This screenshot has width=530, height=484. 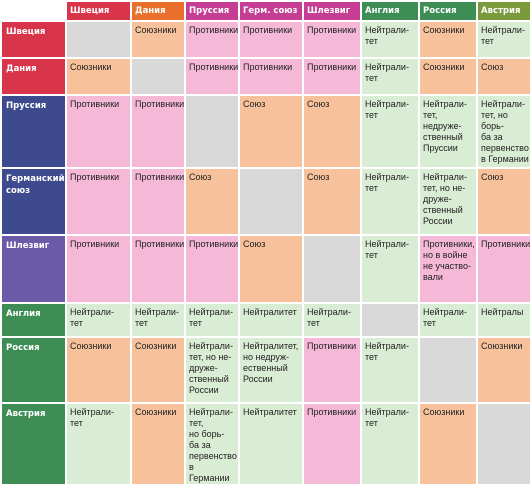 I want to click on row-header-sweden: Швеция, so click(x=33, y=39).